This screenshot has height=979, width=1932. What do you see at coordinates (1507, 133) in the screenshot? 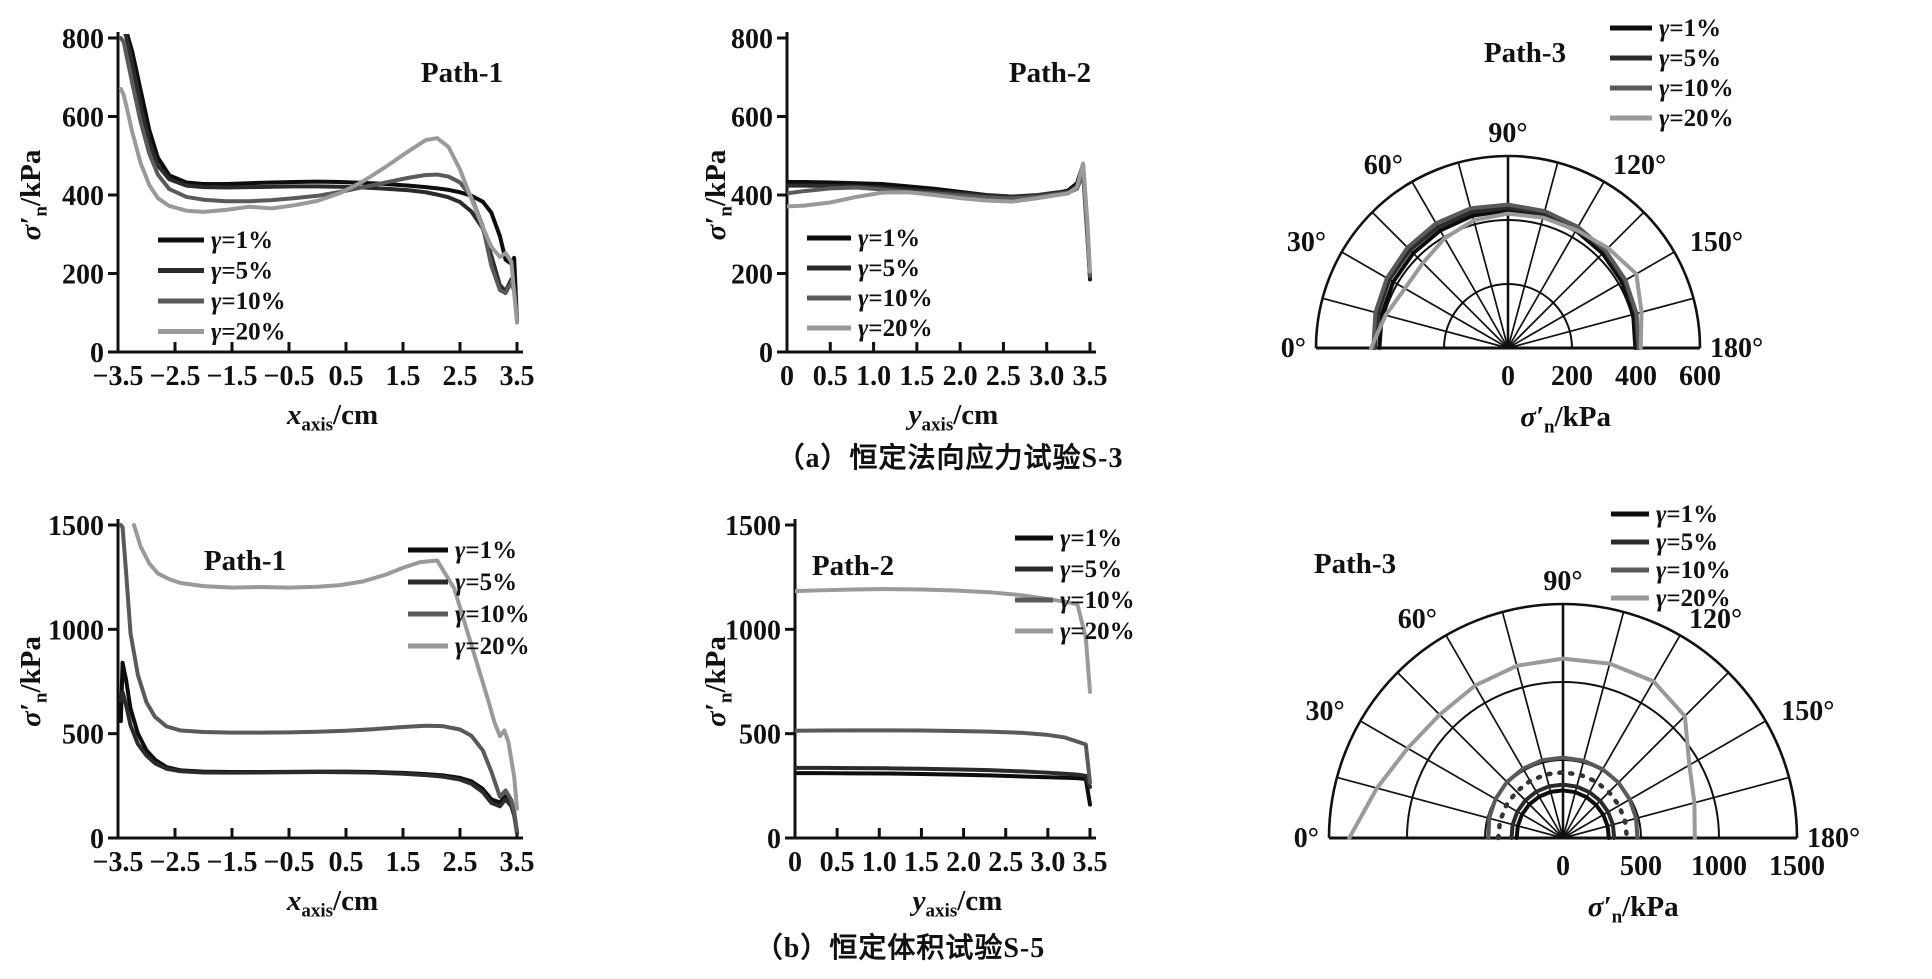
I see `angle-label: 90°` at bounding box center [1507, 133].